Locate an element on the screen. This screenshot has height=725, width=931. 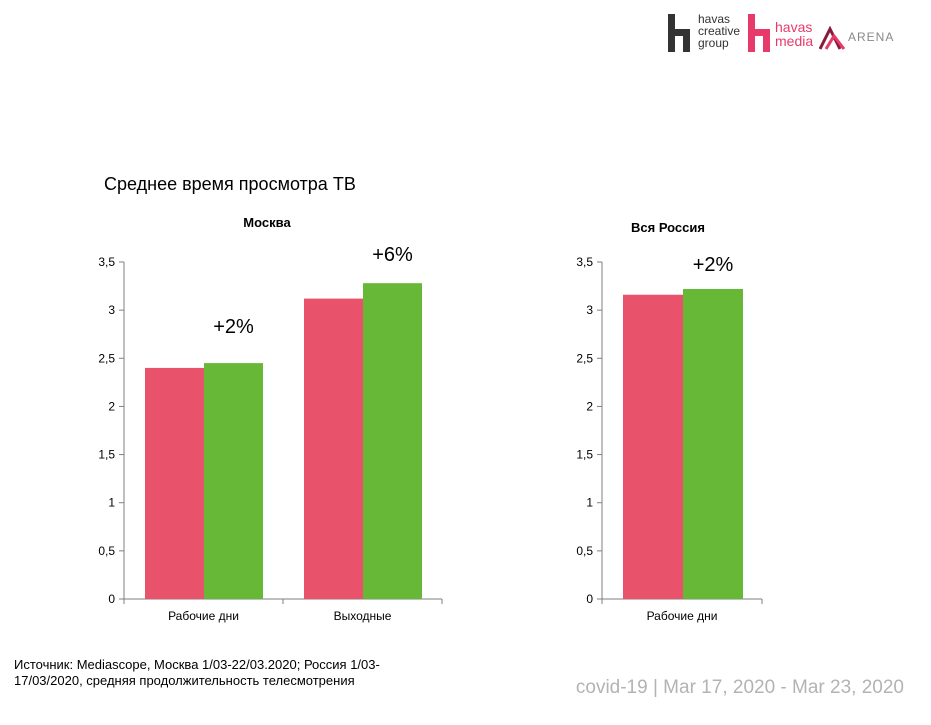
footer-label: covid-19 | Mar 17, 2020 - Mar 23, 2020 is located at coordinates (739, 687).